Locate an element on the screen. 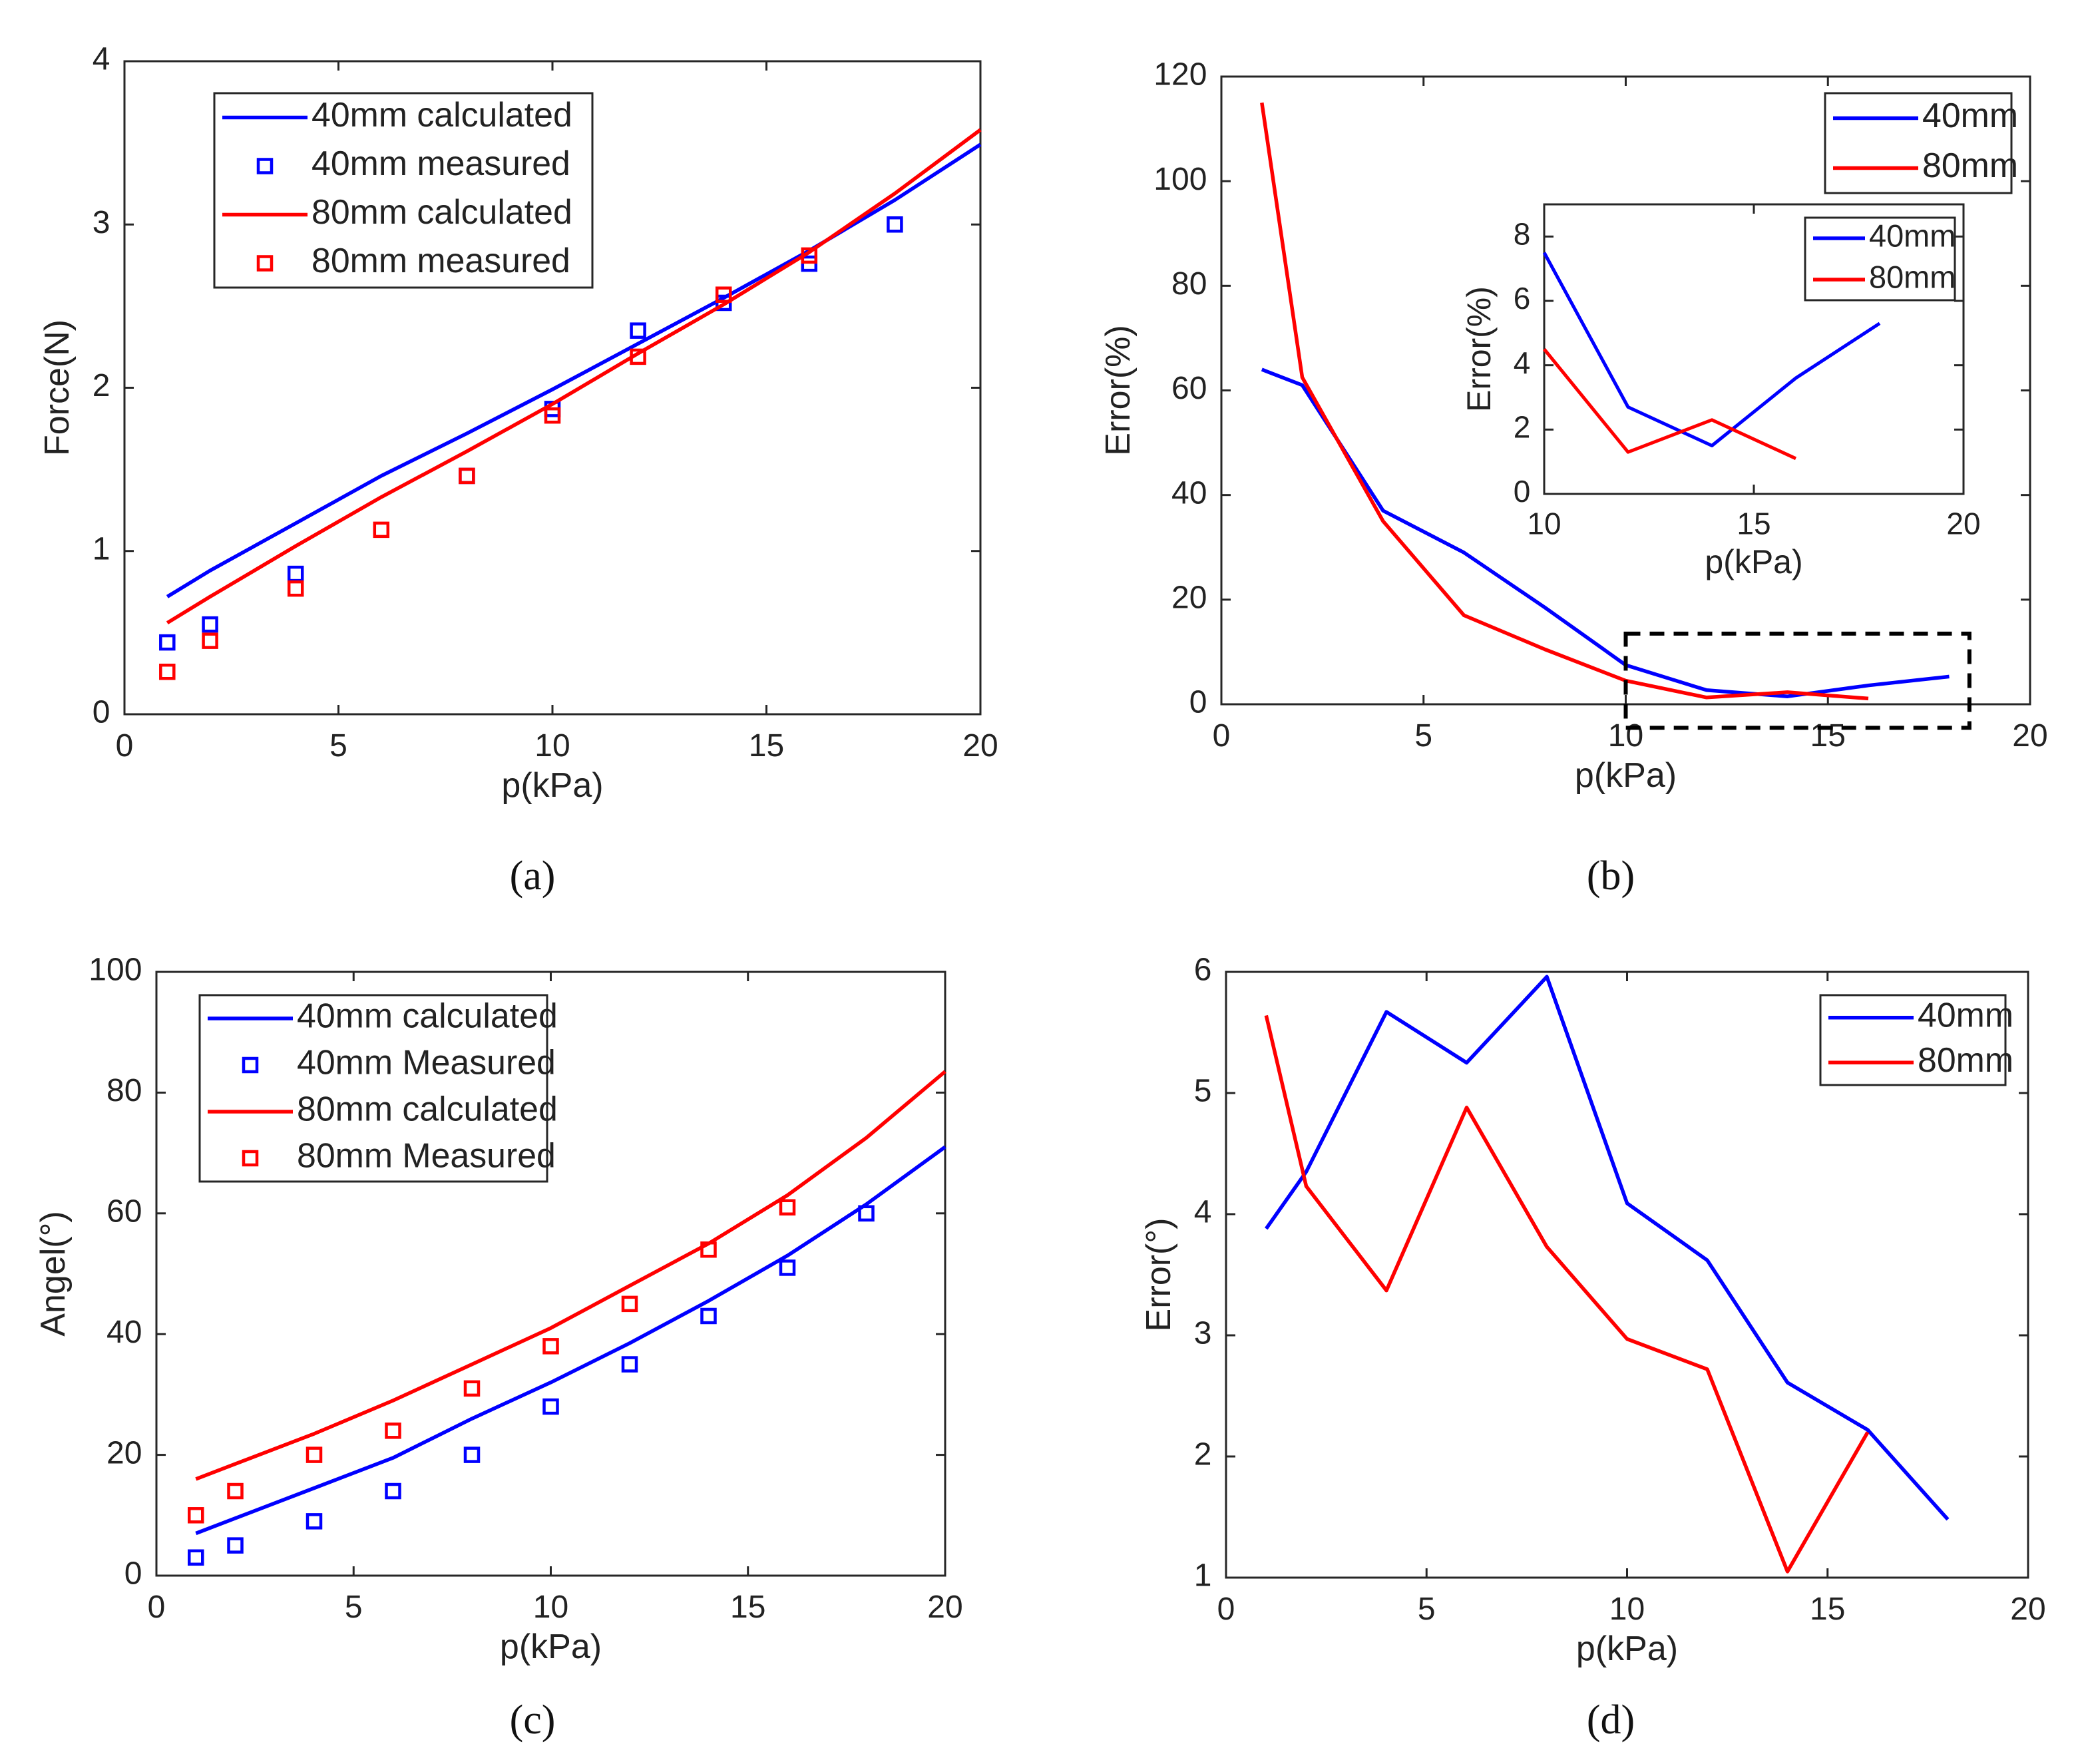  legend-label-40mm: 40mm is located at coordinates (1970, 115).